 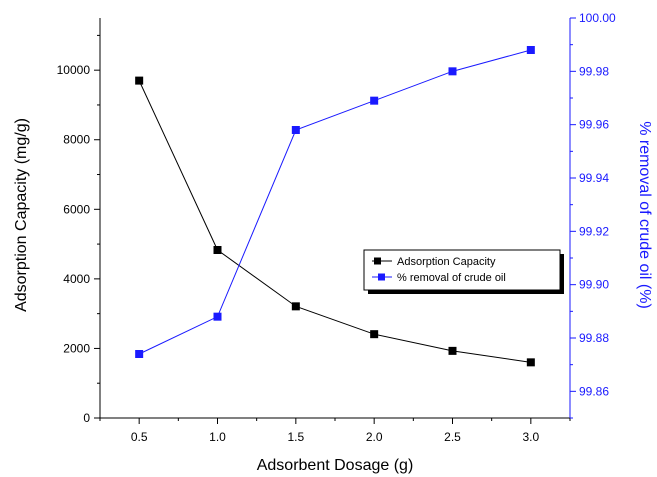 What do you see at coordinates (594, 391) in the screenshot?
I see `y-right-tick-label: 99.86` at bounding box center [594, 391].